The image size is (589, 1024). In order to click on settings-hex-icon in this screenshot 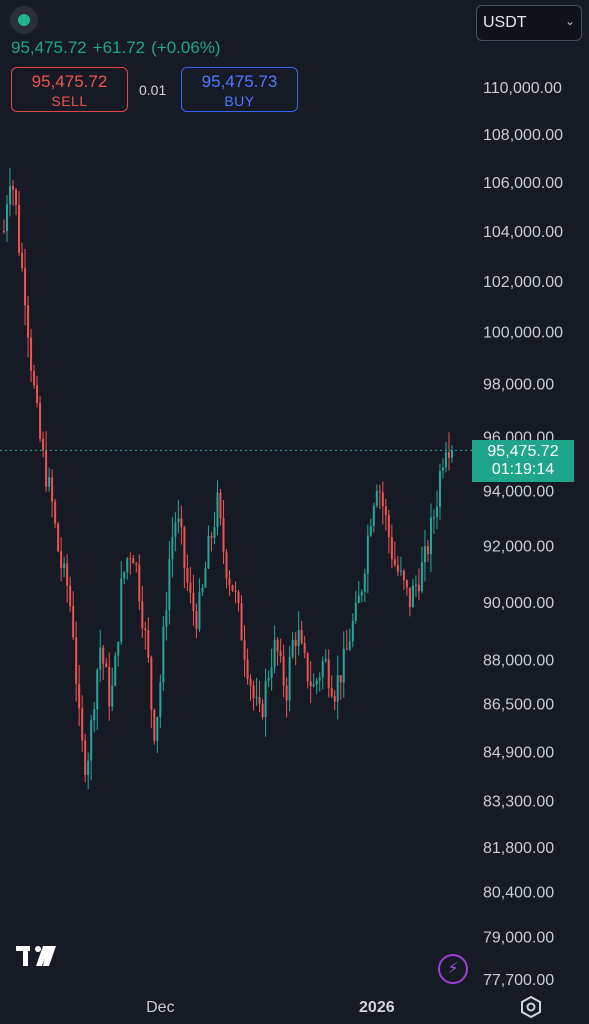, I will do `click(531, 1007)`.